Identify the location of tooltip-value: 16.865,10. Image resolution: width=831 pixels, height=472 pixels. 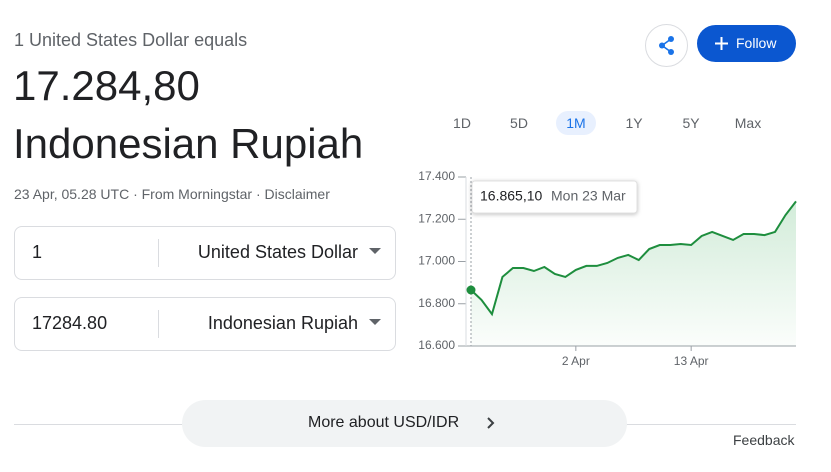
(511, 196).